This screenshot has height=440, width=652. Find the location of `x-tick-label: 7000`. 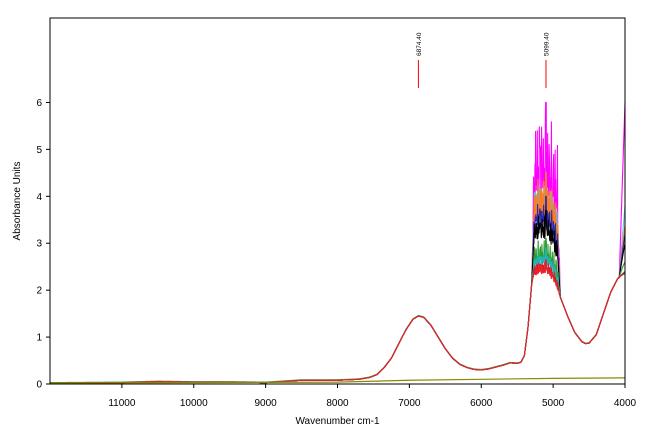

x-tick-label: 7000 is located at coordinates (409, 403).